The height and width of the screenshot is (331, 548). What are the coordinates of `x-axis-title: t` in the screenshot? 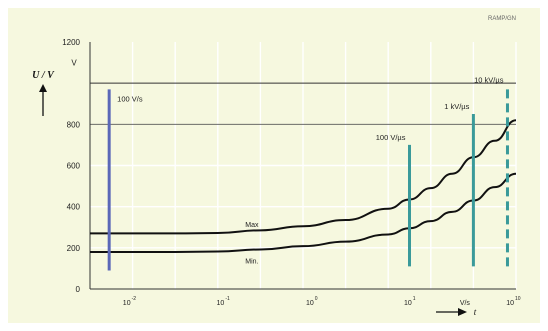 It's located at (475, 312).